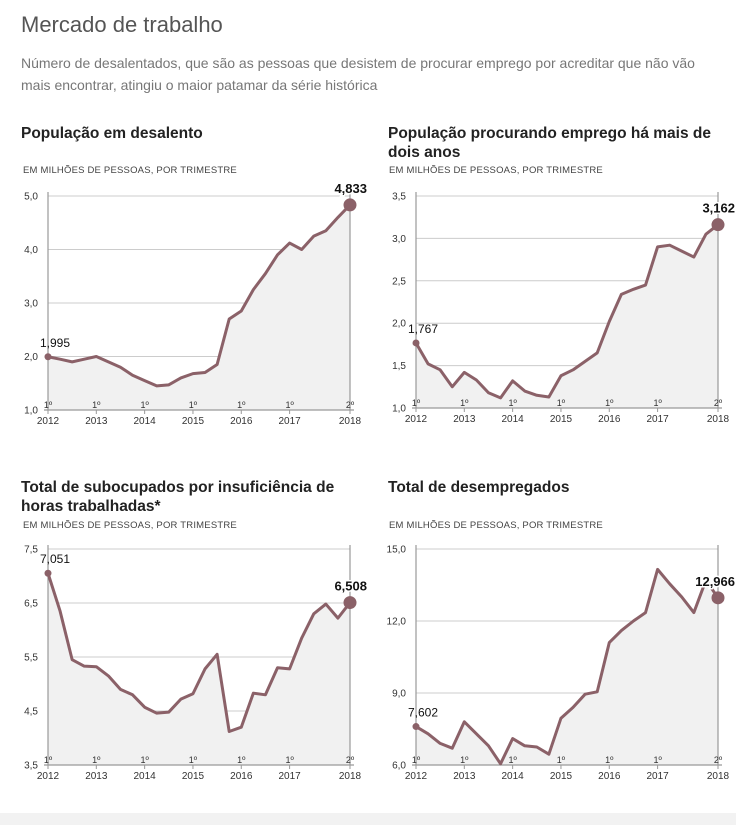 The image size is (736, 825). What do you see at coordinates (55, 343) in the screenshot?
I see `start-value-label: 1,995` at bounding box center [55, 343].